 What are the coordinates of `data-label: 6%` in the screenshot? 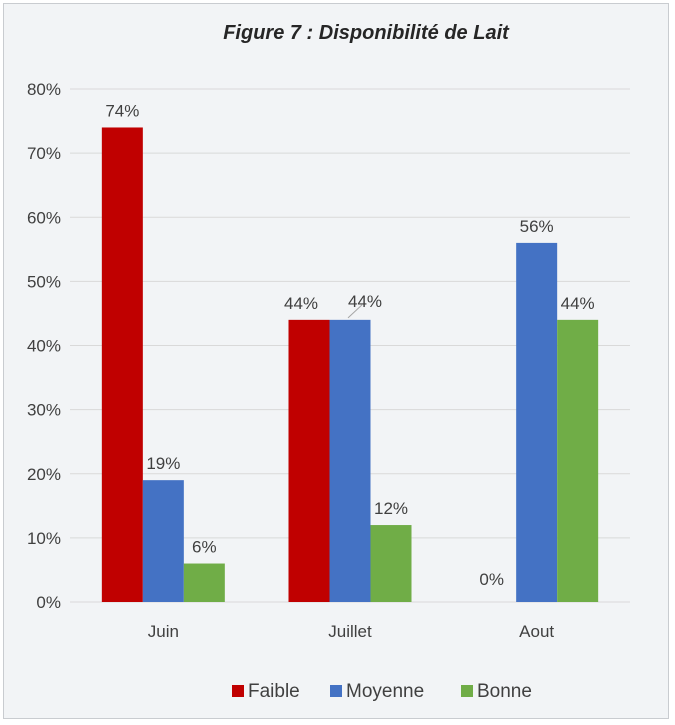 It's located at (204, 547).